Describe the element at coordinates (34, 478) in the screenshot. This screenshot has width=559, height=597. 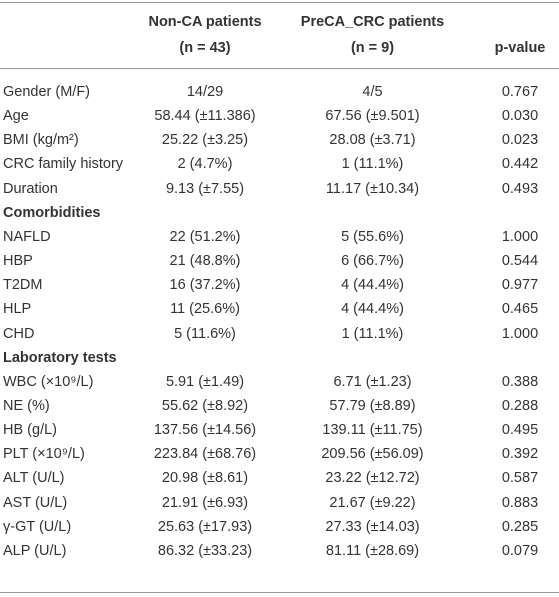
I see `row-label: ALT (U/L)` at that location.